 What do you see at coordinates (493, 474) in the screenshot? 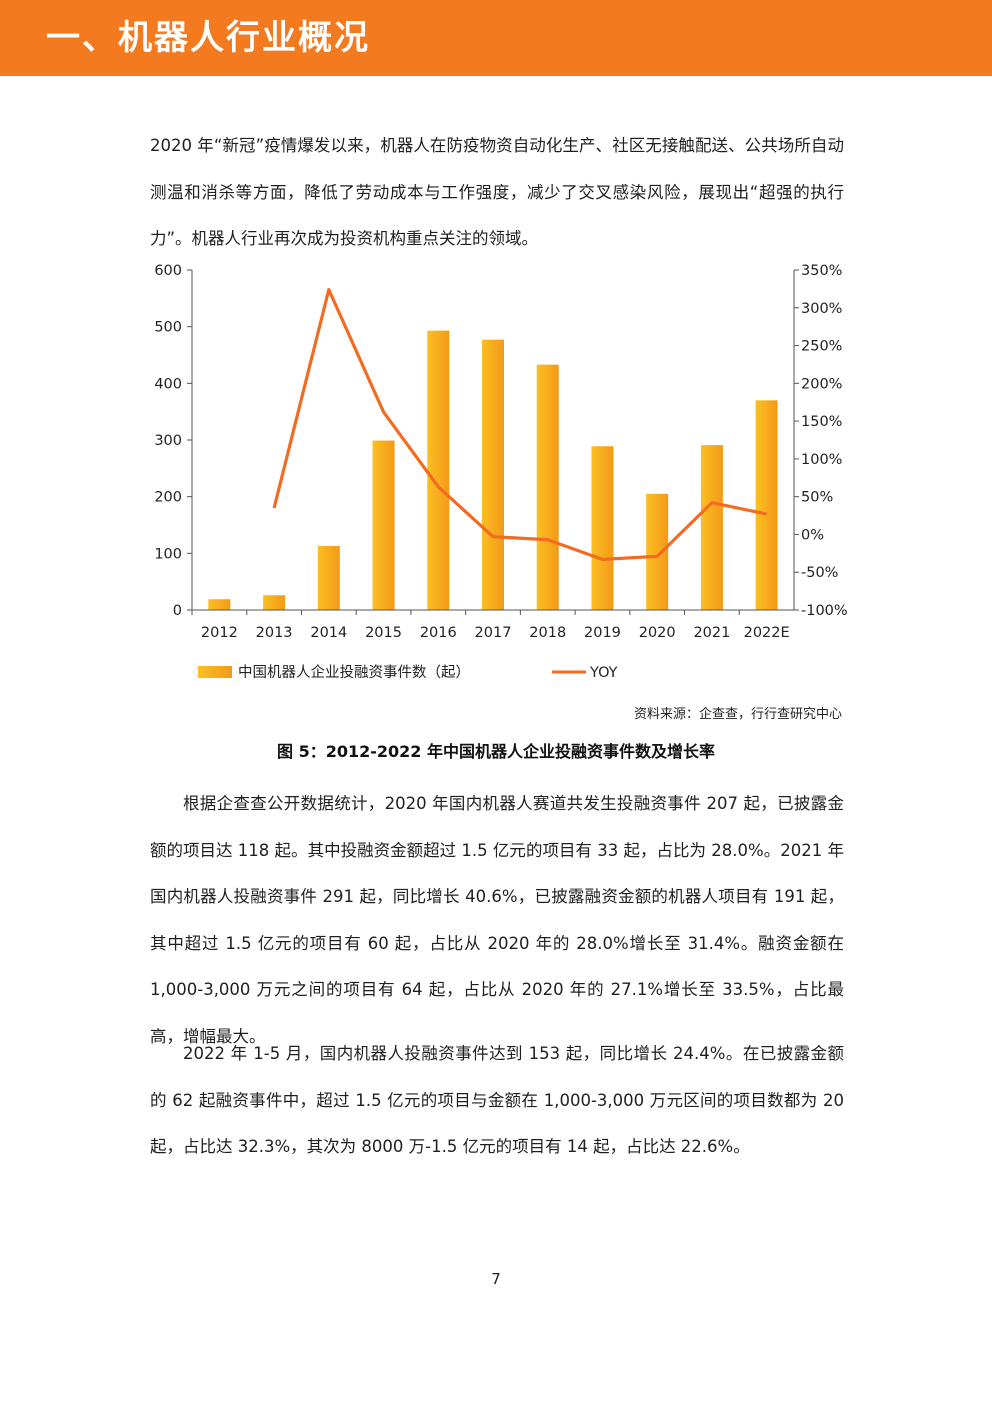
I see `bar-2017` at bounding box center [493, 474].